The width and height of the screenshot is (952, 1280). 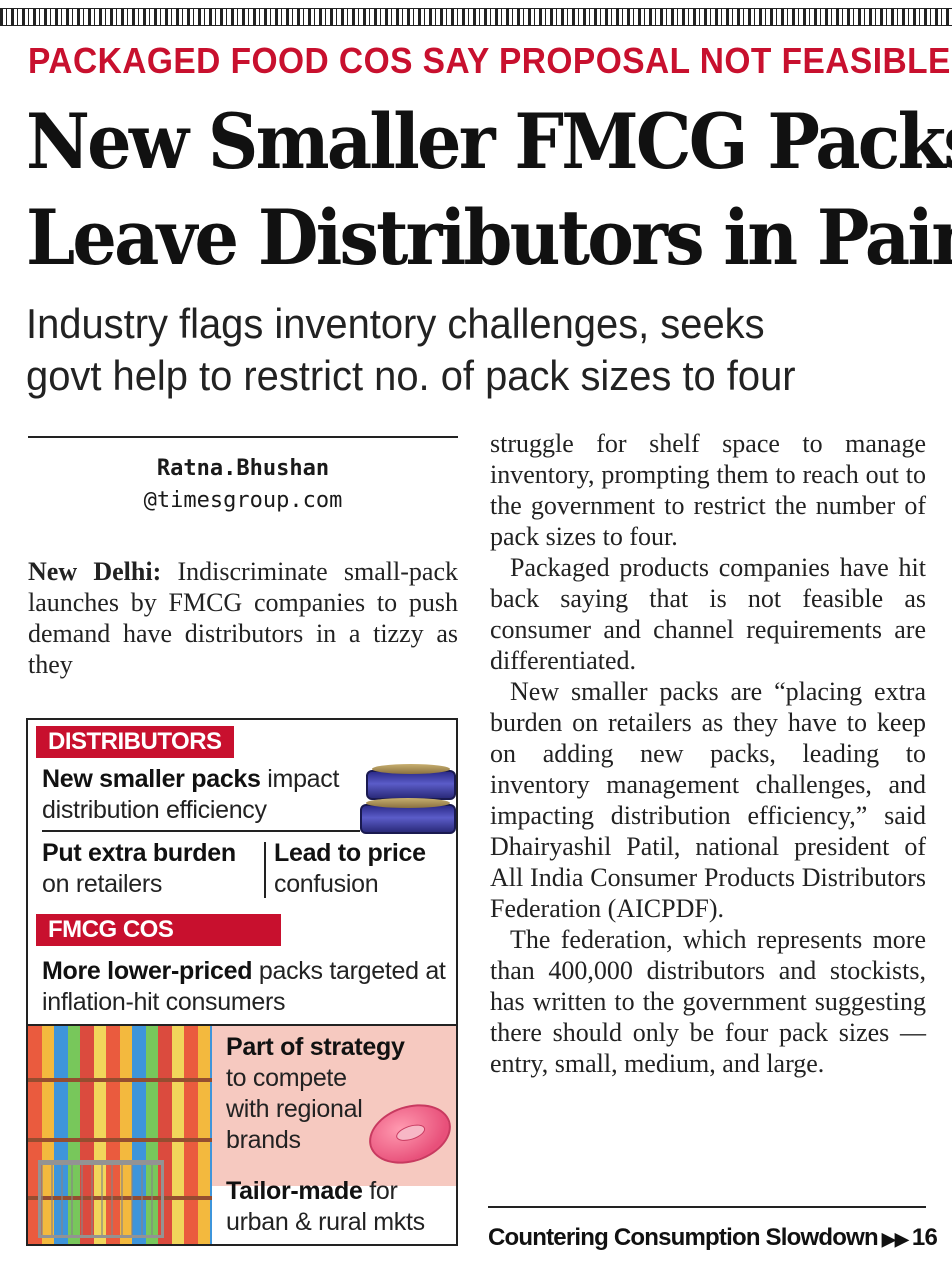 I want to click on footer-rule, so click(x=707, y=1207).